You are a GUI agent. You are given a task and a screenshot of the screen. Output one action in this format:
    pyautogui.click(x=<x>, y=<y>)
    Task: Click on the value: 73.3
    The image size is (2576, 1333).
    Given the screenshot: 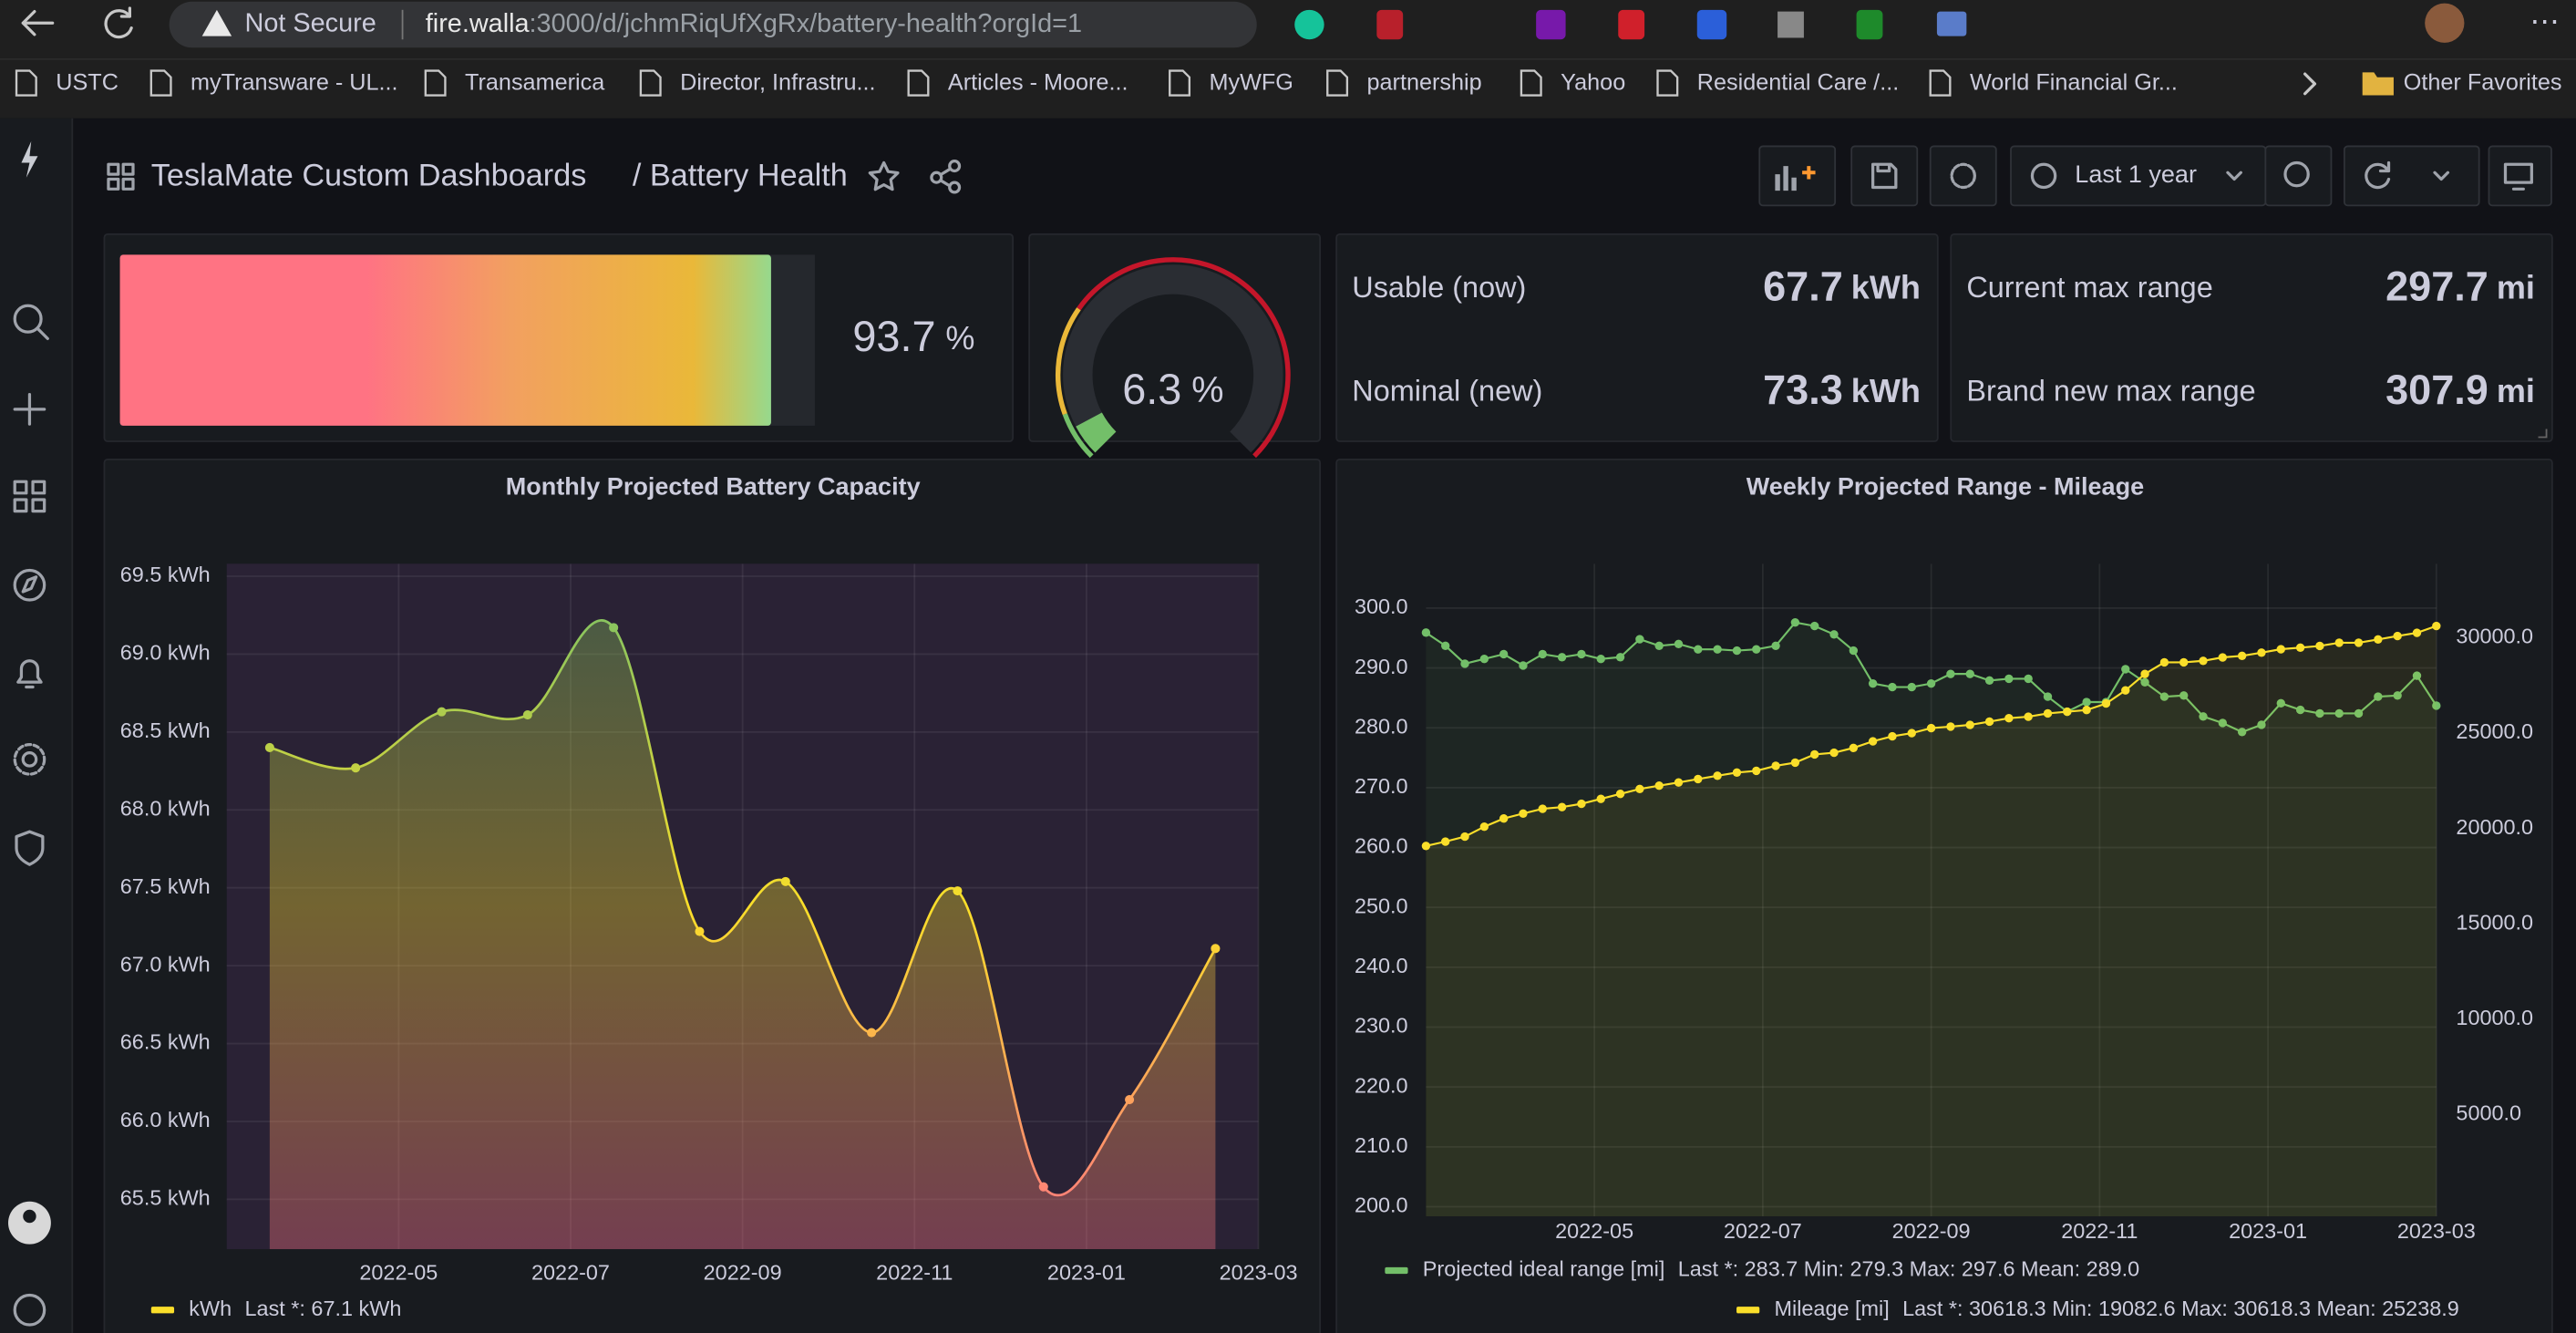 What is the action you would take?
    pyautogui.click(x=1803, y=390)
    